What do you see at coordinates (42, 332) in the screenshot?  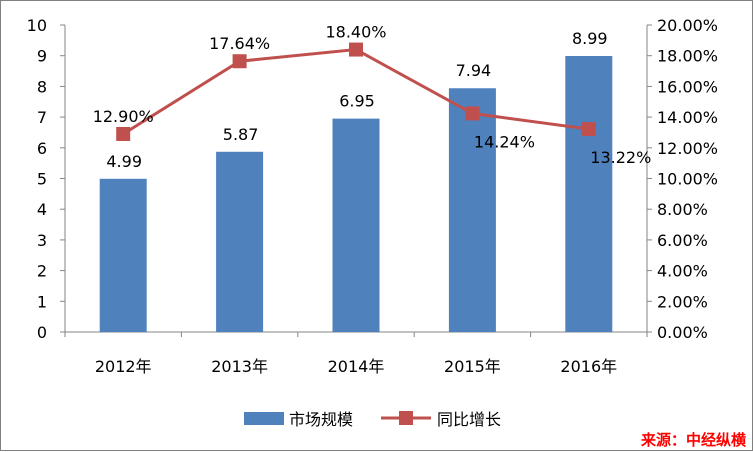 I see `left-tick-label: 0` at bounding box center [42, 332].